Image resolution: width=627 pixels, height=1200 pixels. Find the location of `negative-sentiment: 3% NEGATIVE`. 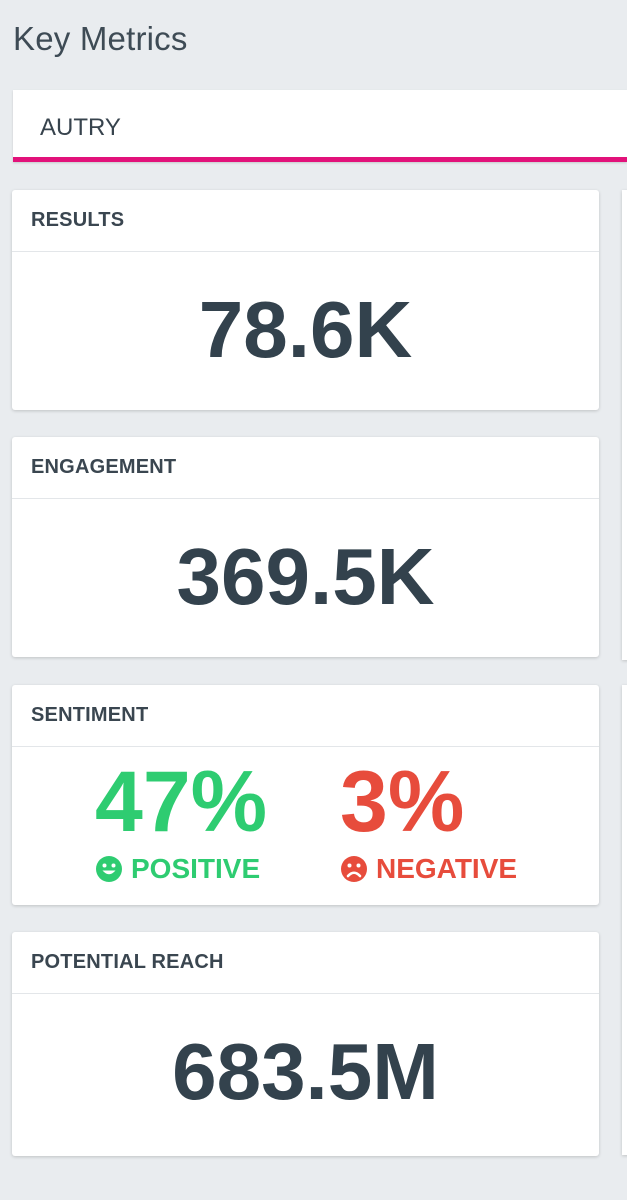

negative-sentiment: 3% NEGATIVE is located at coordinates (428, 822).